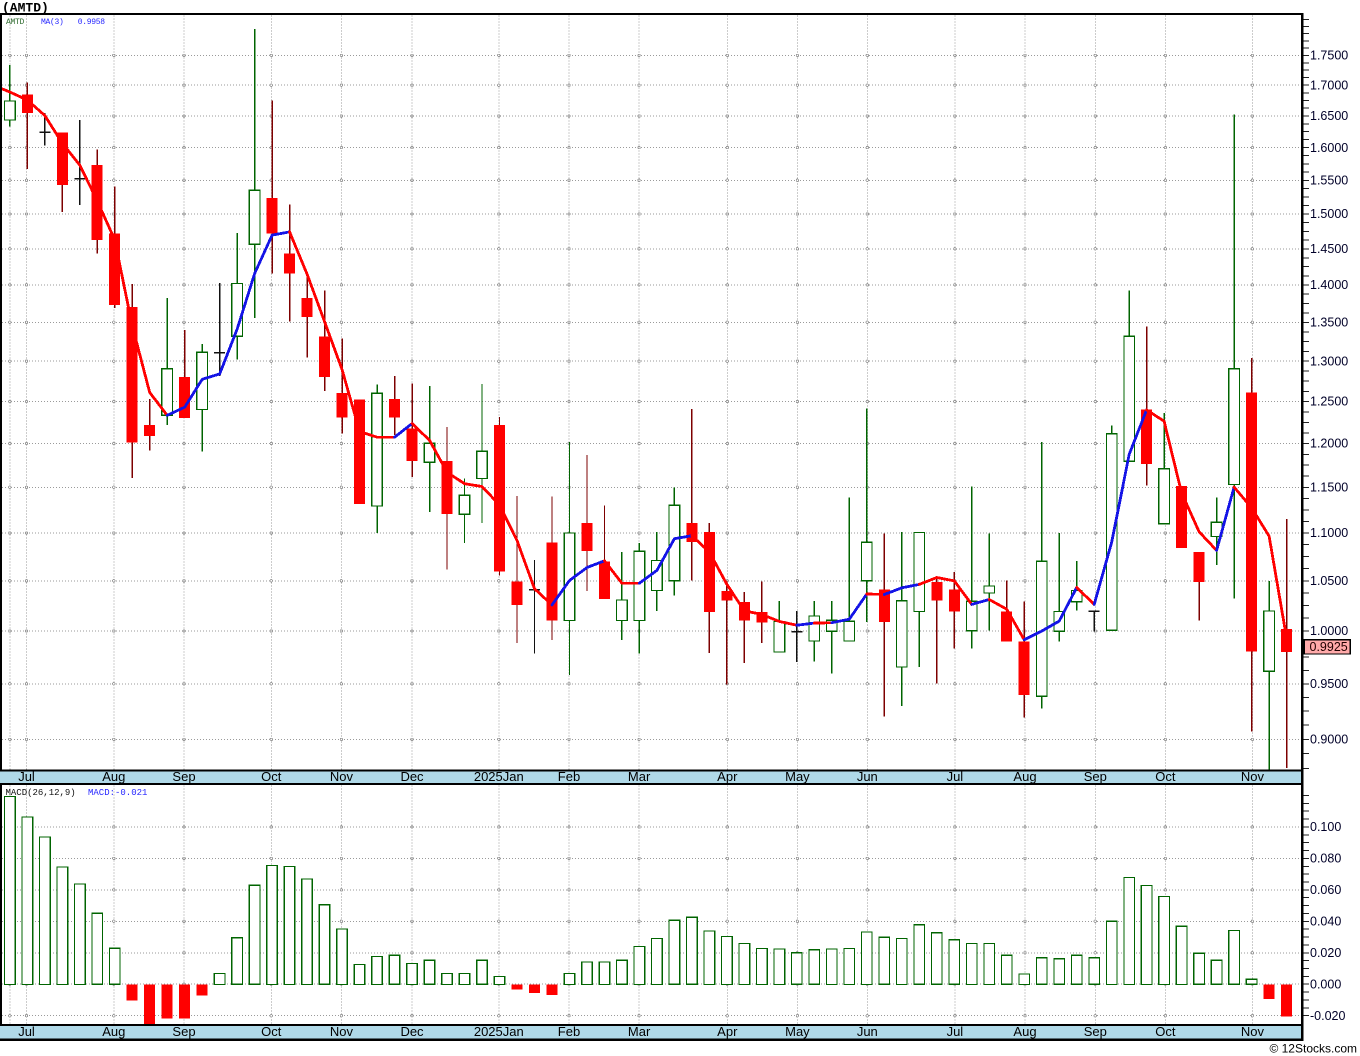  Describe the element at coordinates (1329, 647) in the screenshot. I see `svg-text: 0.9925` at that location.